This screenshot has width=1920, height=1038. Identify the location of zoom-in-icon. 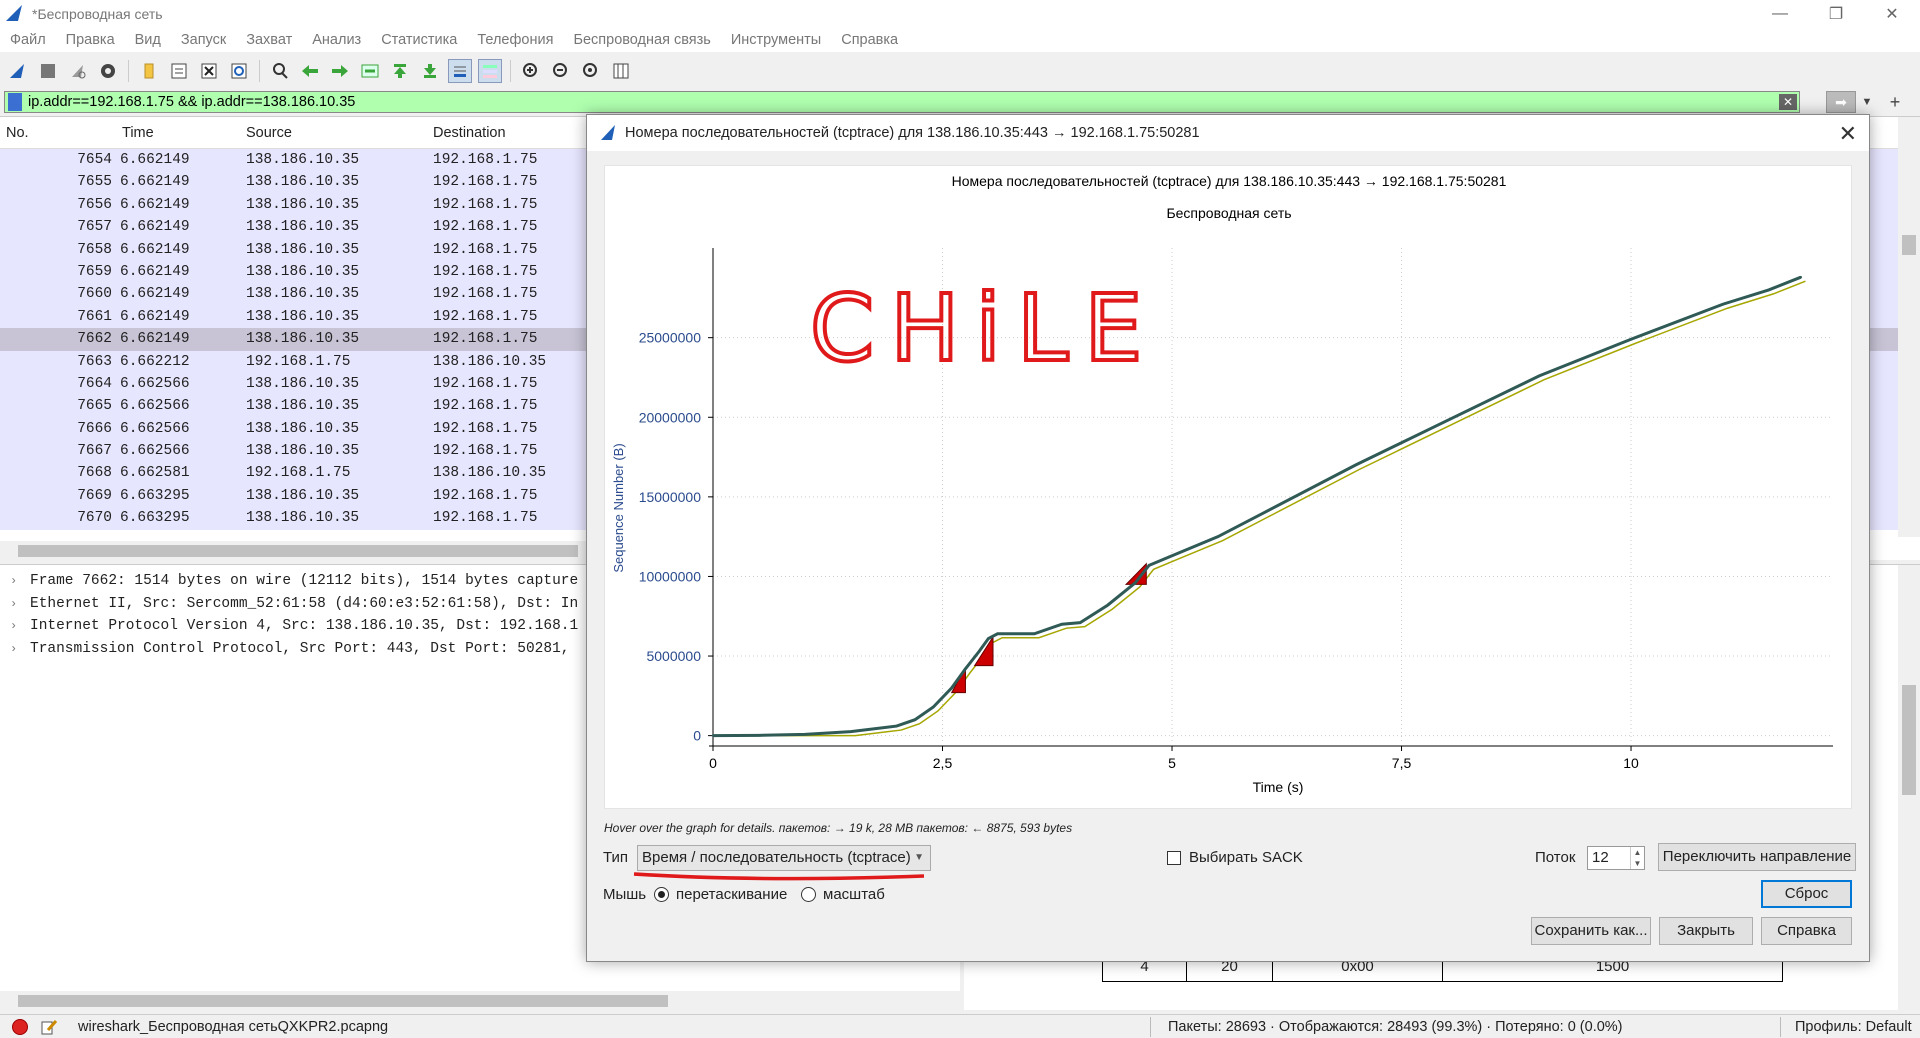
(531, 71).